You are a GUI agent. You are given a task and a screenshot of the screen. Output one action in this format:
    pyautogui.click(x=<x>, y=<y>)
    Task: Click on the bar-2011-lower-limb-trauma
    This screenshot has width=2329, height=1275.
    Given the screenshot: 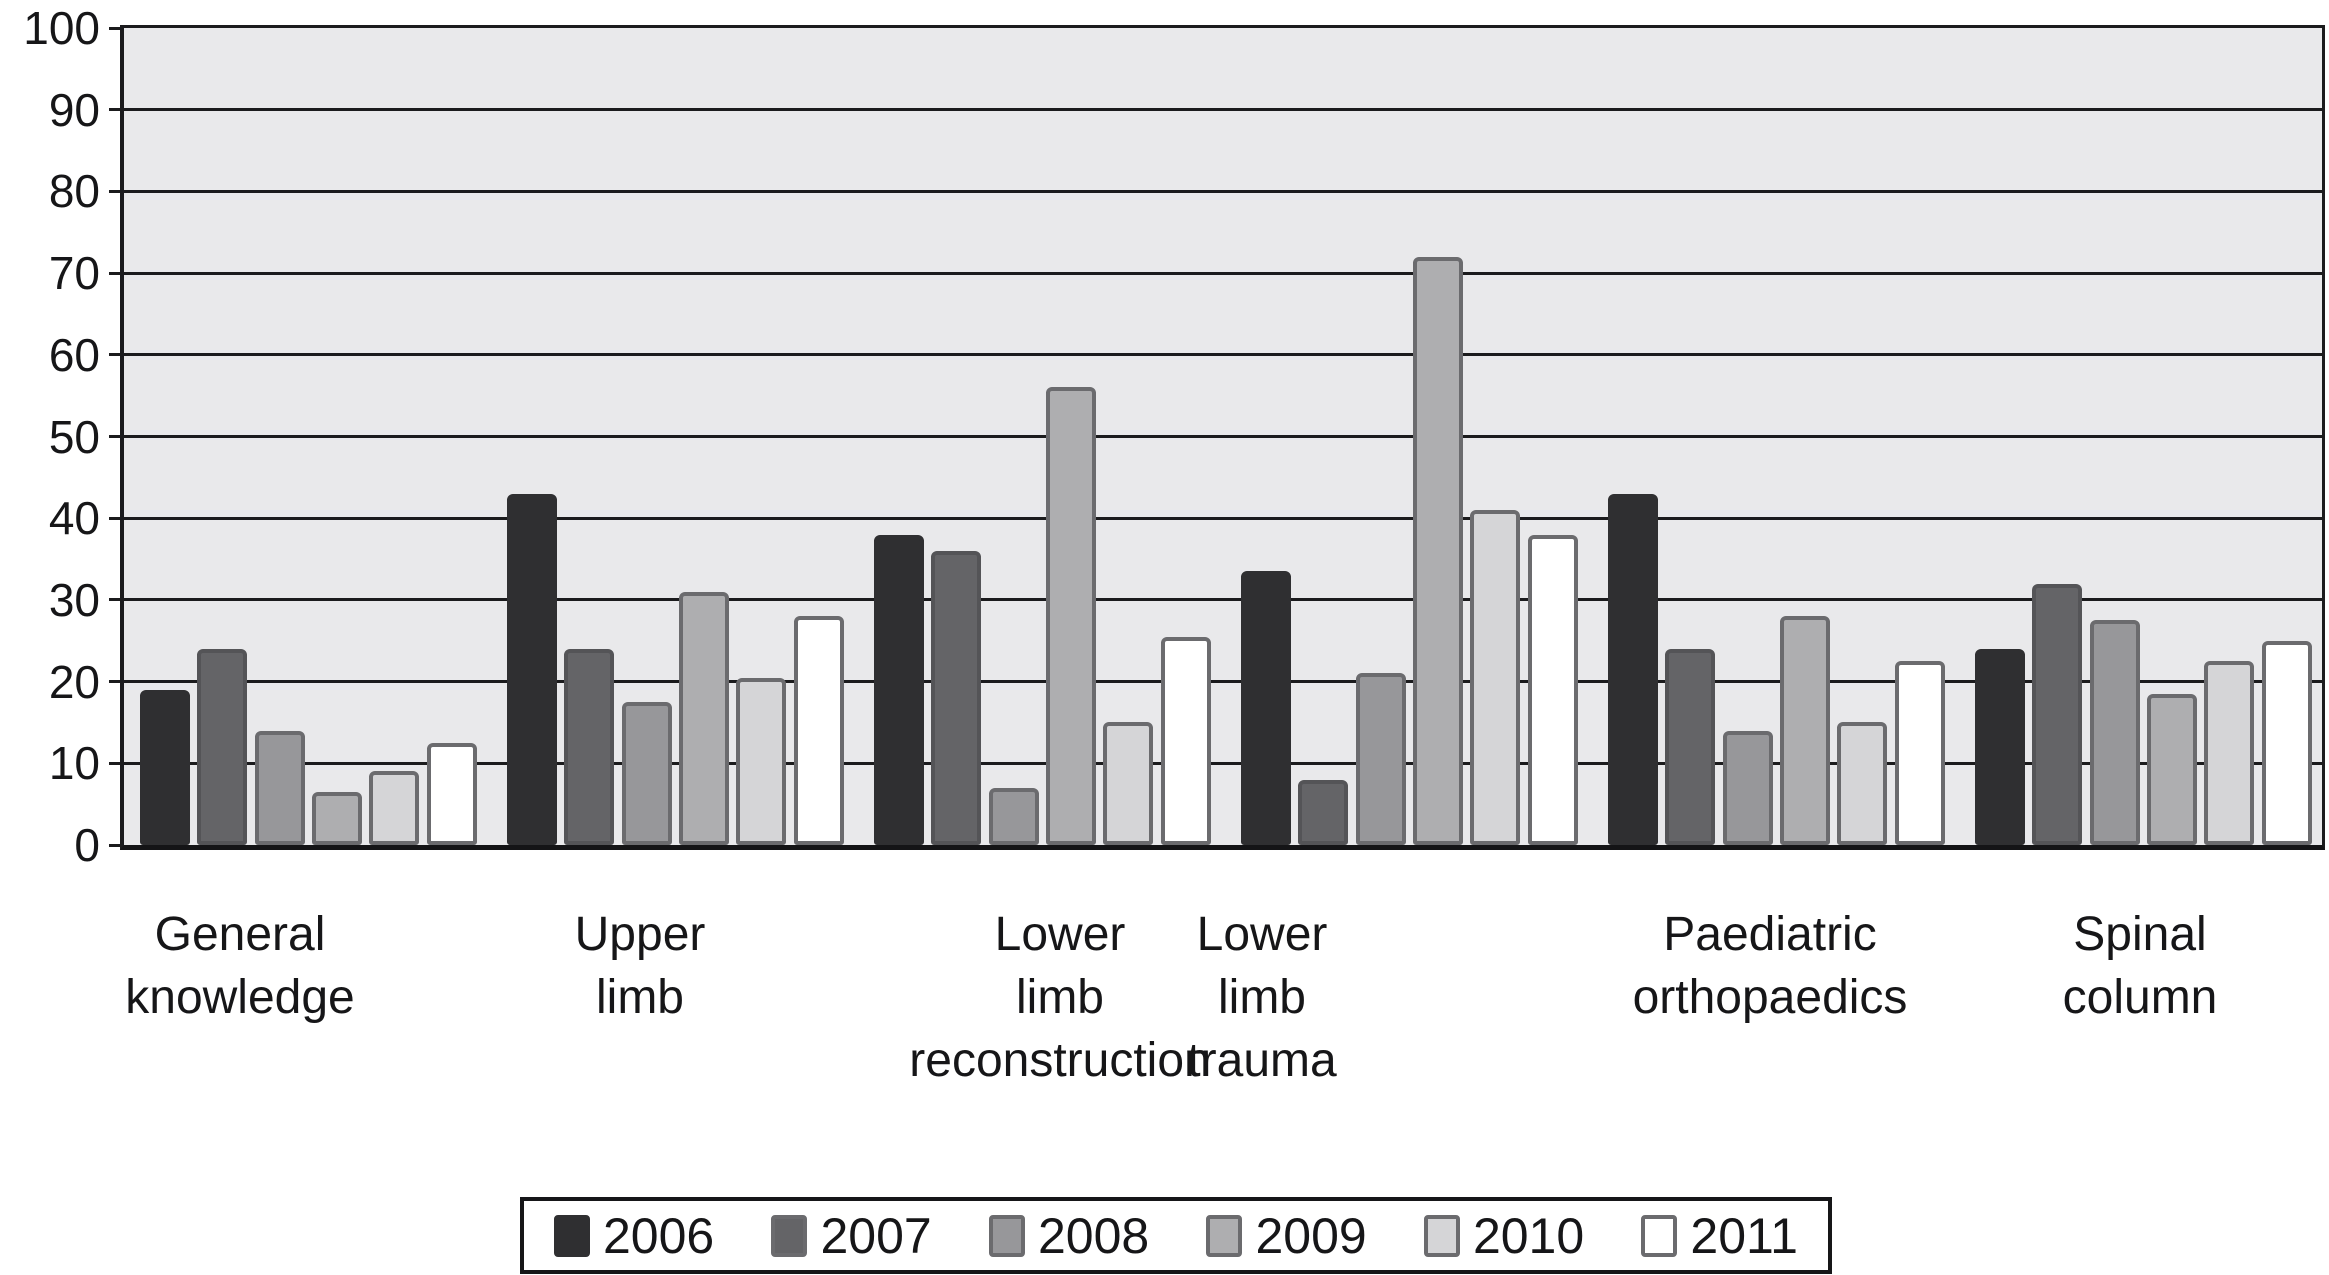 What is the action you would take?
    pyautogui.click(x=1552, y=689)
    